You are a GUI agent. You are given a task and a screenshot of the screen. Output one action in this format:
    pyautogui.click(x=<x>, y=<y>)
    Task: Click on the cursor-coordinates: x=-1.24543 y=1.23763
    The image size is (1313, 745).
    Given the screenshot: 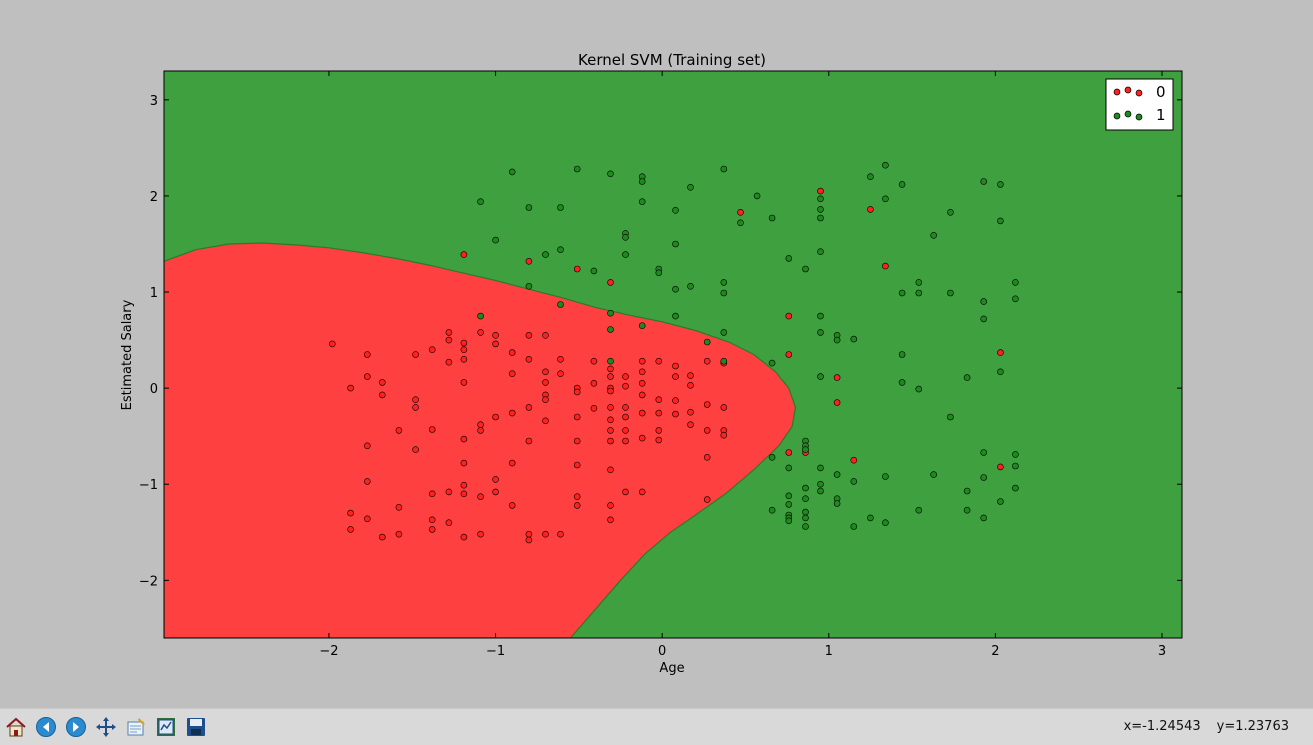 What is the action you would take?
    pyautogui.click(x=1198, y=726)
    